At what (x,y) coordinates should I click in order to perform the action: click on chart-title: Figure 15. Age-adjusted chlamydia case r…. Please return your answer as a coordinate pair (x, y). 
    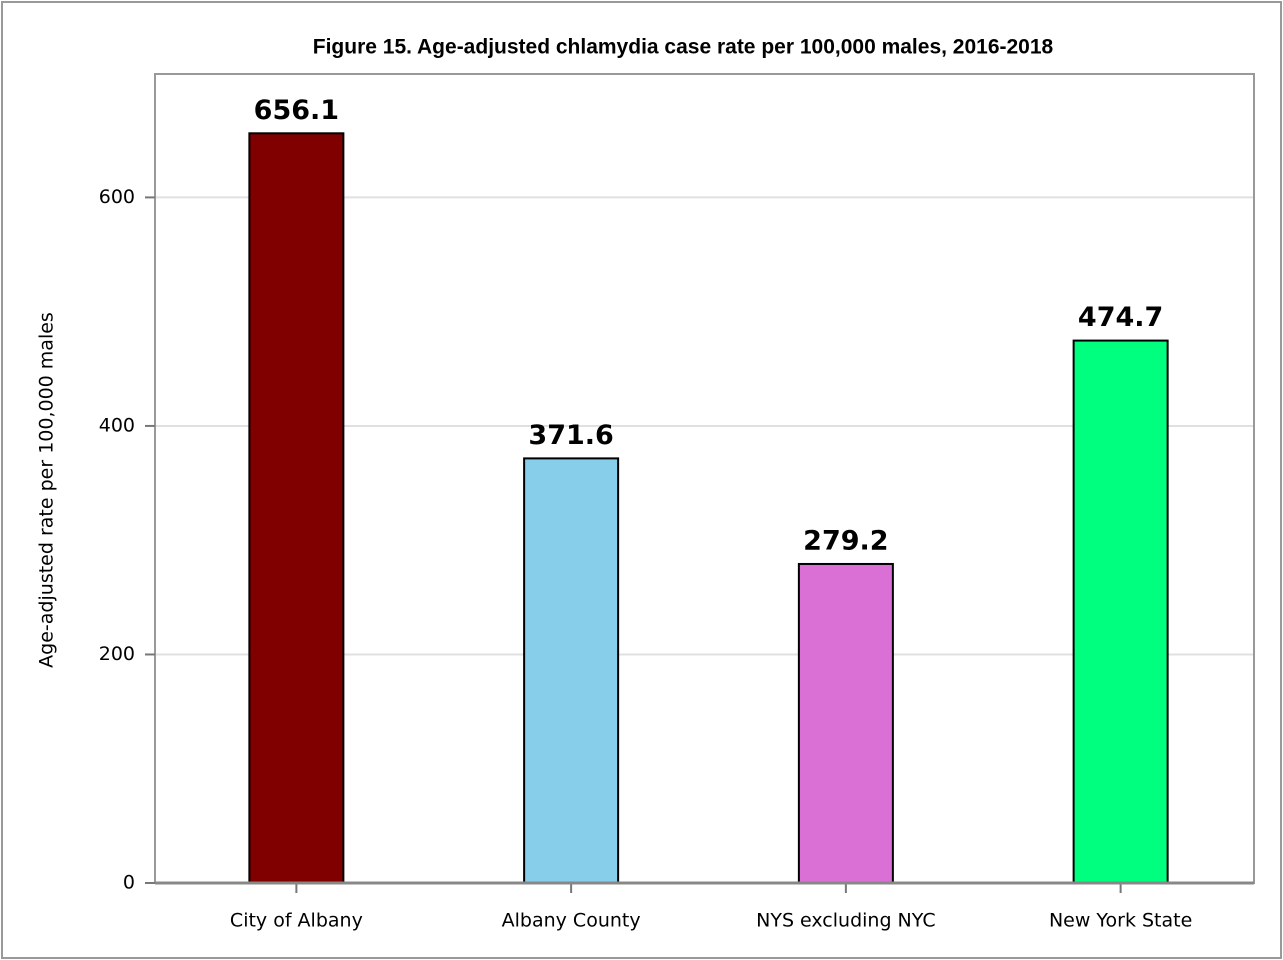
    Looking at the image, I should click on (683, 47).